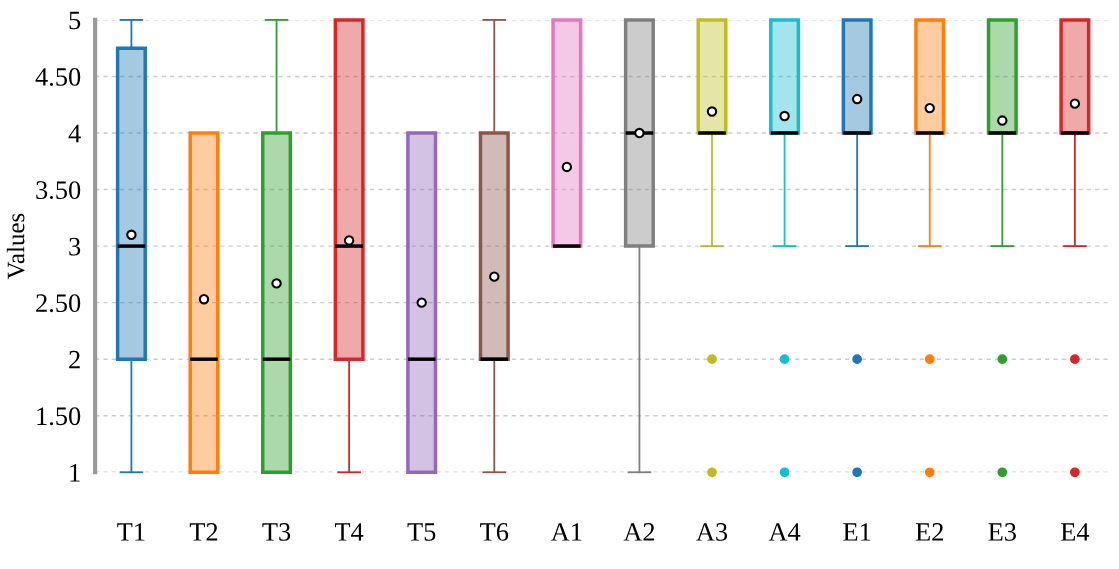 This screenshot has width=1119, height=569. Describe the element at coordinates (929, 532) in the screenshot. I see `x-tick-label: E2` at that location.